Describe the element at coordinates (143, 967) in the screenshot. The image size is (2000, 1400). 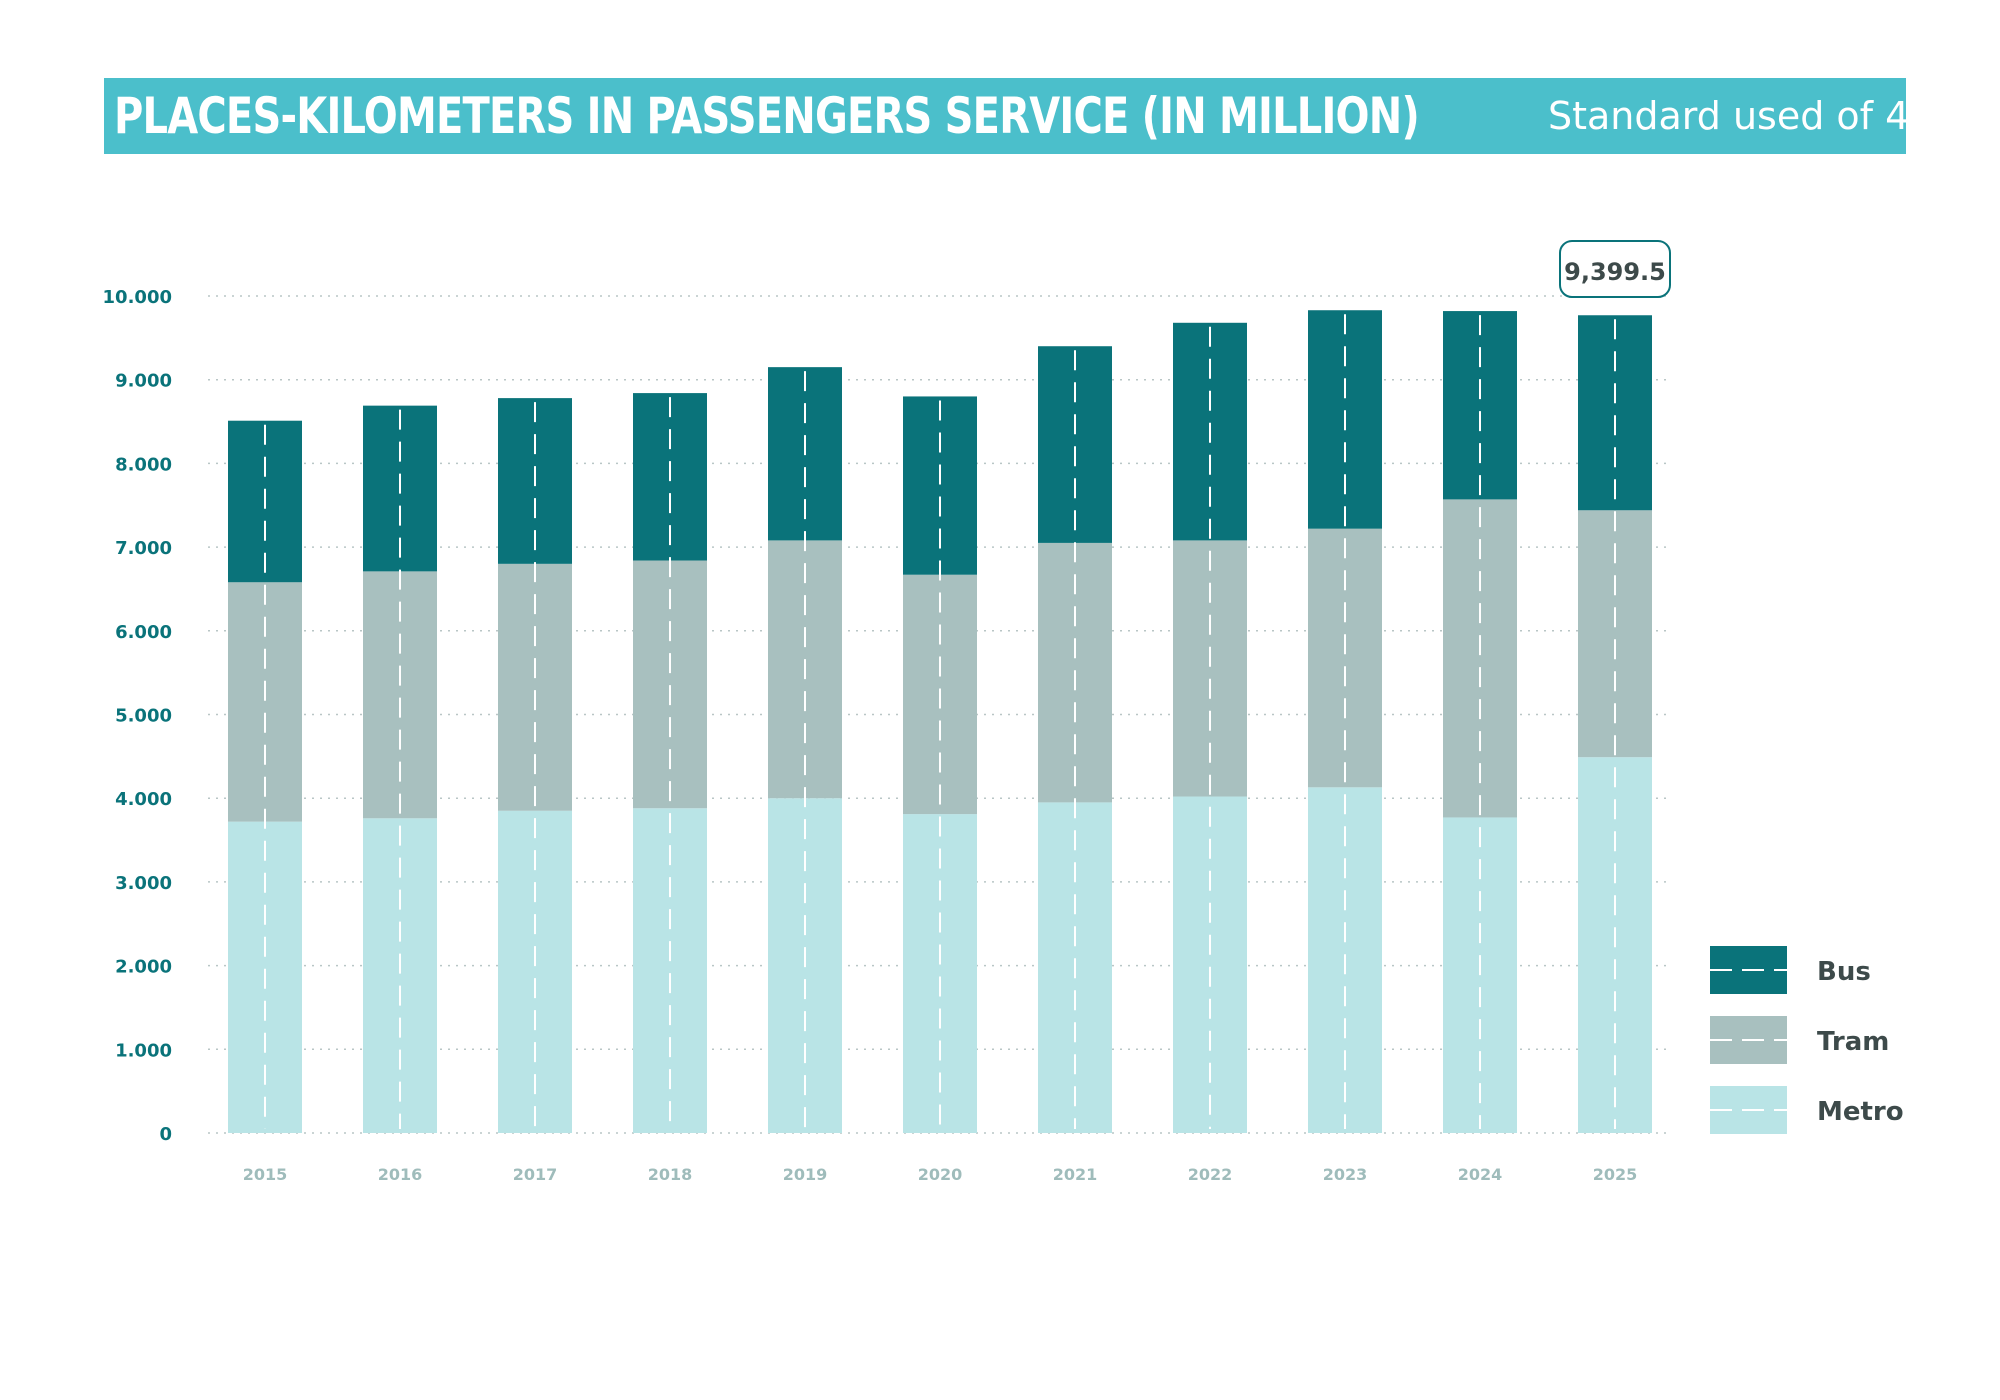
I see `y-tick-label: 2.000` at that location.